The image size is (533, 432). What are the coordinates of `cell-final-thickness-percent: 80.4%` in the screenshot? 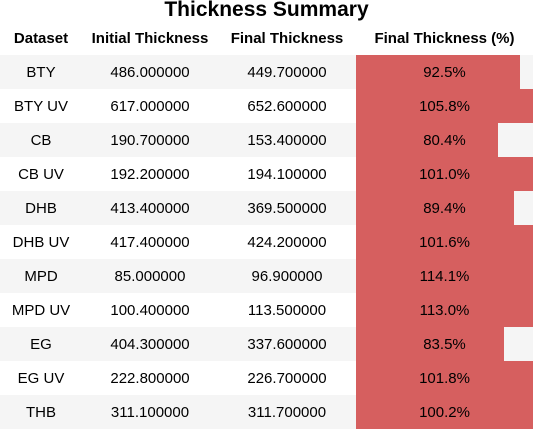 It's located at (444, 140).